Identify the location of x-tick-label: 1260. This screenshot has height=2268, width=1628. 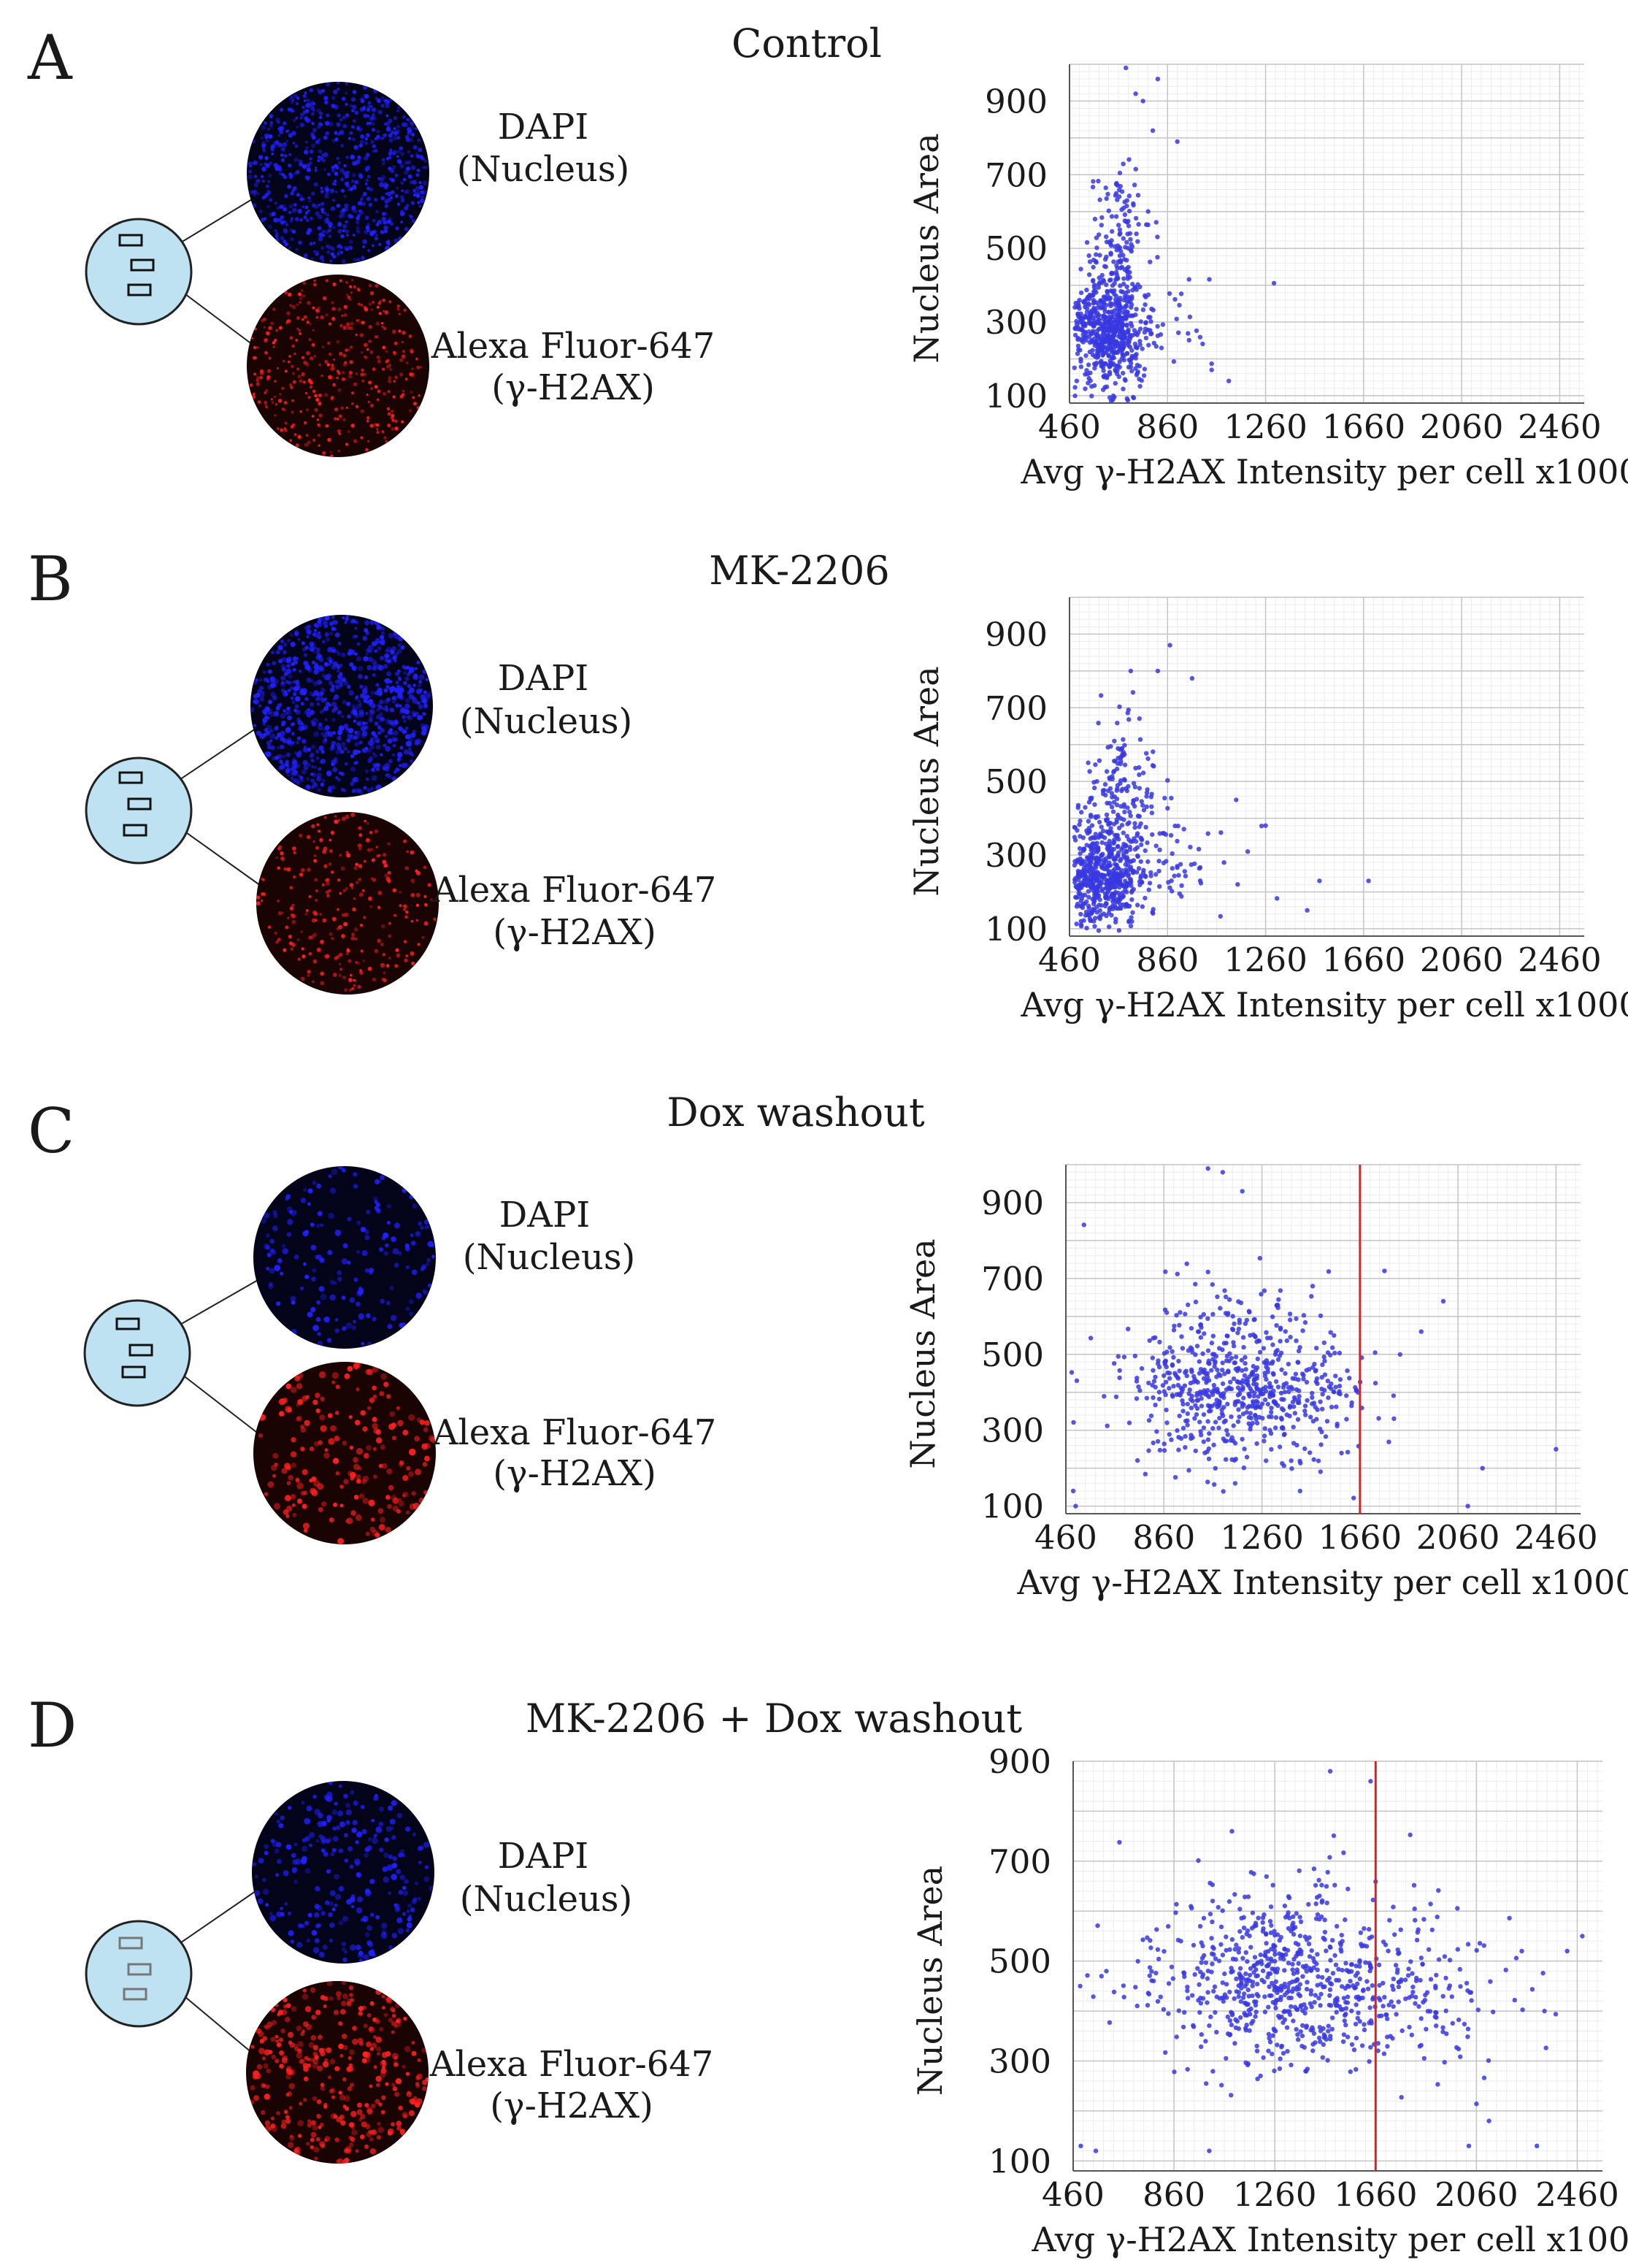
(1266, 426).